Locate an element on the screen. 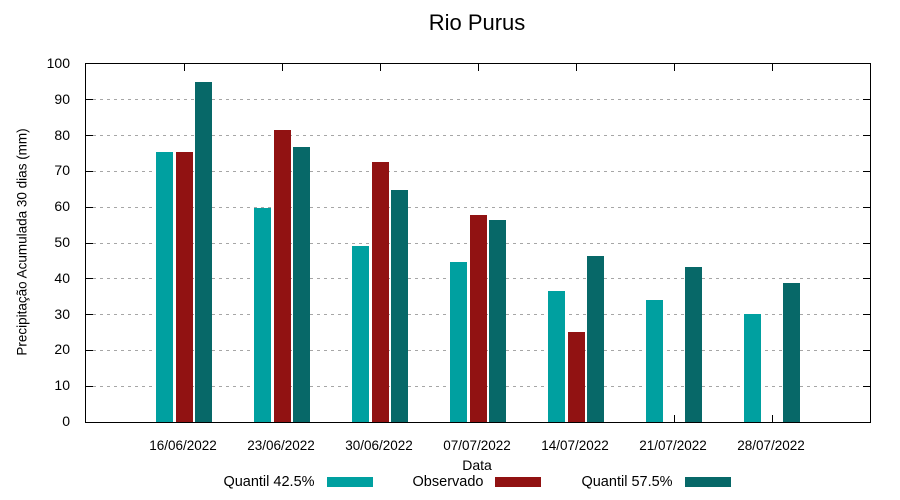  x-tick-label: 16/06/2022 is located at coordinates (183, 445).